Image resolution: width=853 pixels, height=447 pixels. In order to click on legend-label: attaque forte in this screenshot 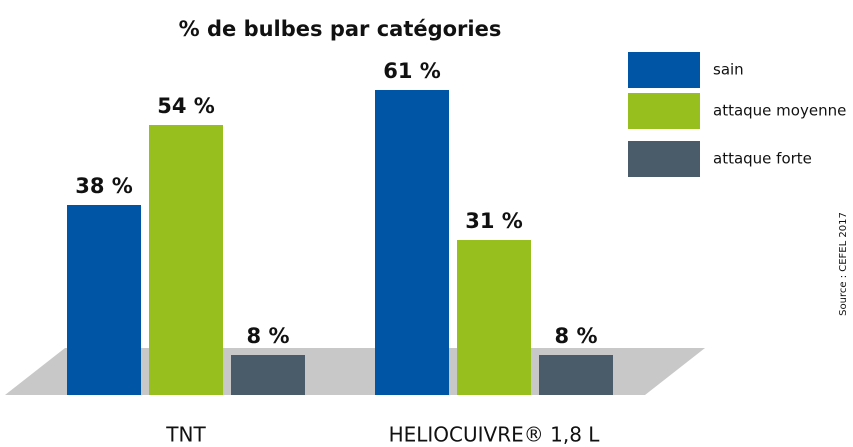, I will do `click(762, 159)`.